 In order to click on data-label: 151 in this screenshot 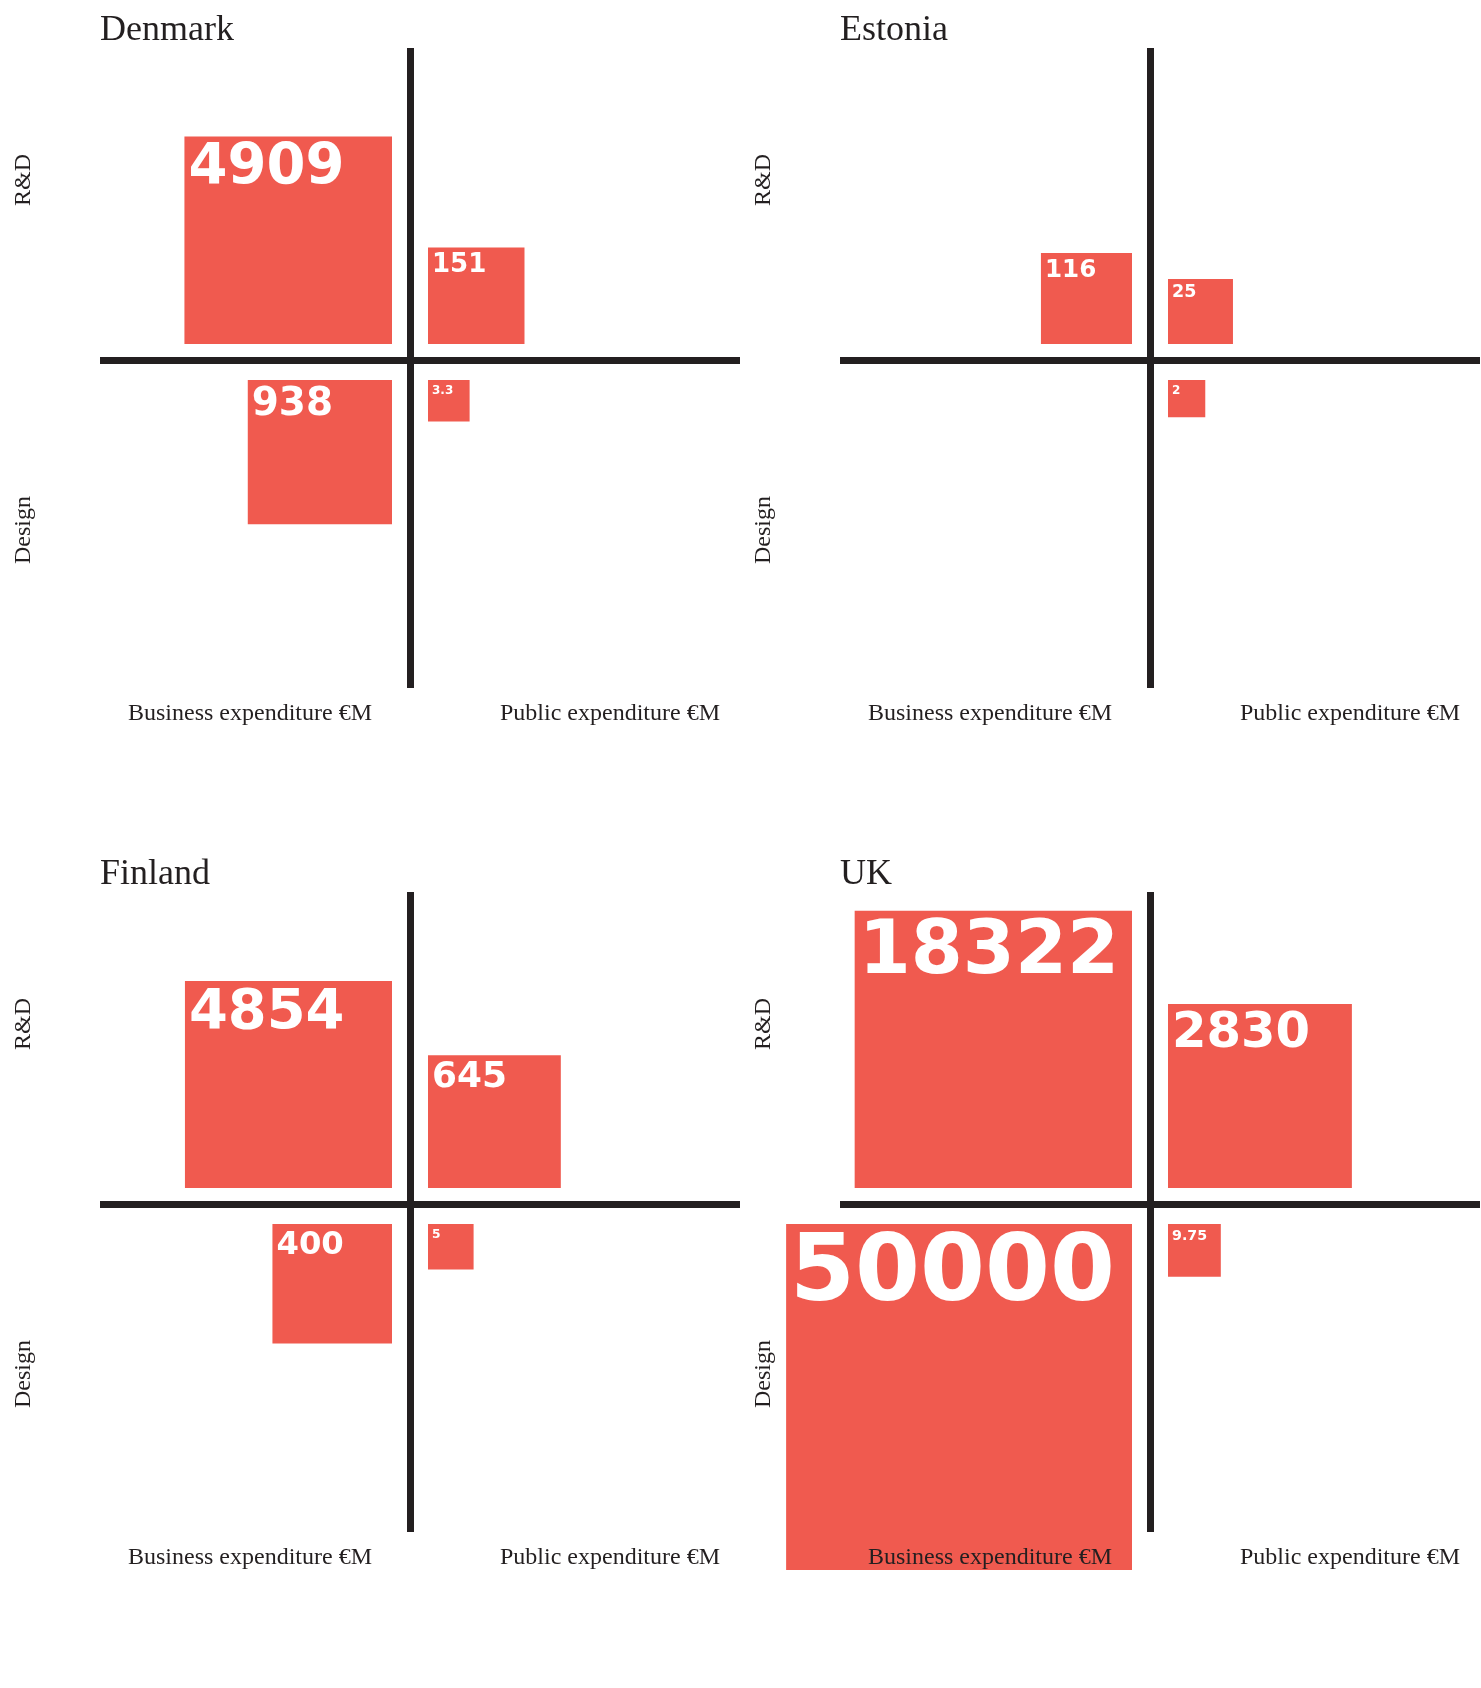, I will do `click(459, 263)`.